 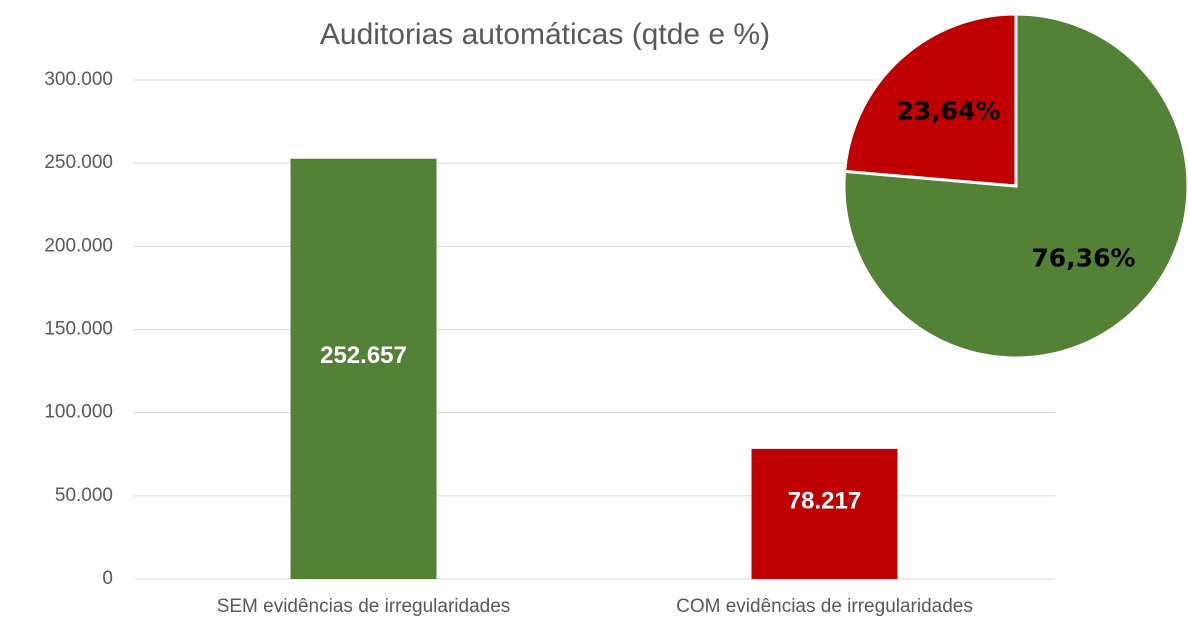 I want to click on data-label: 76,36%, so click(x=1083, y=257).